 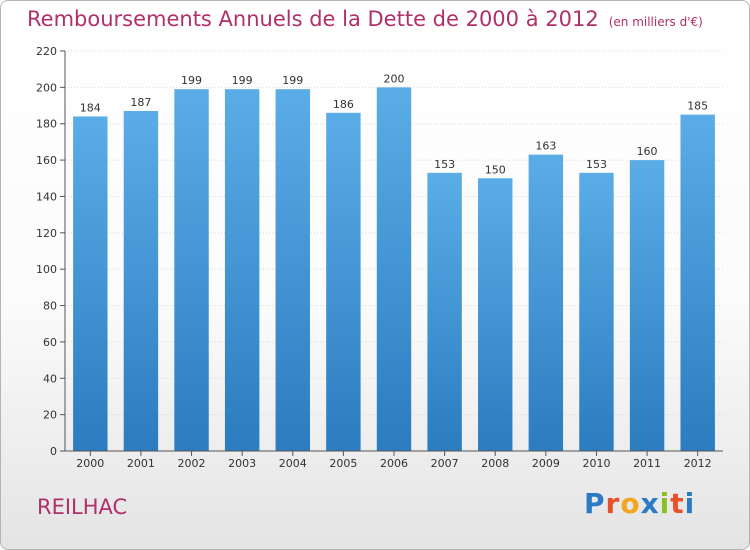 I want to click on x-tick-label-2009: 2009, so click(x=546, y=463).